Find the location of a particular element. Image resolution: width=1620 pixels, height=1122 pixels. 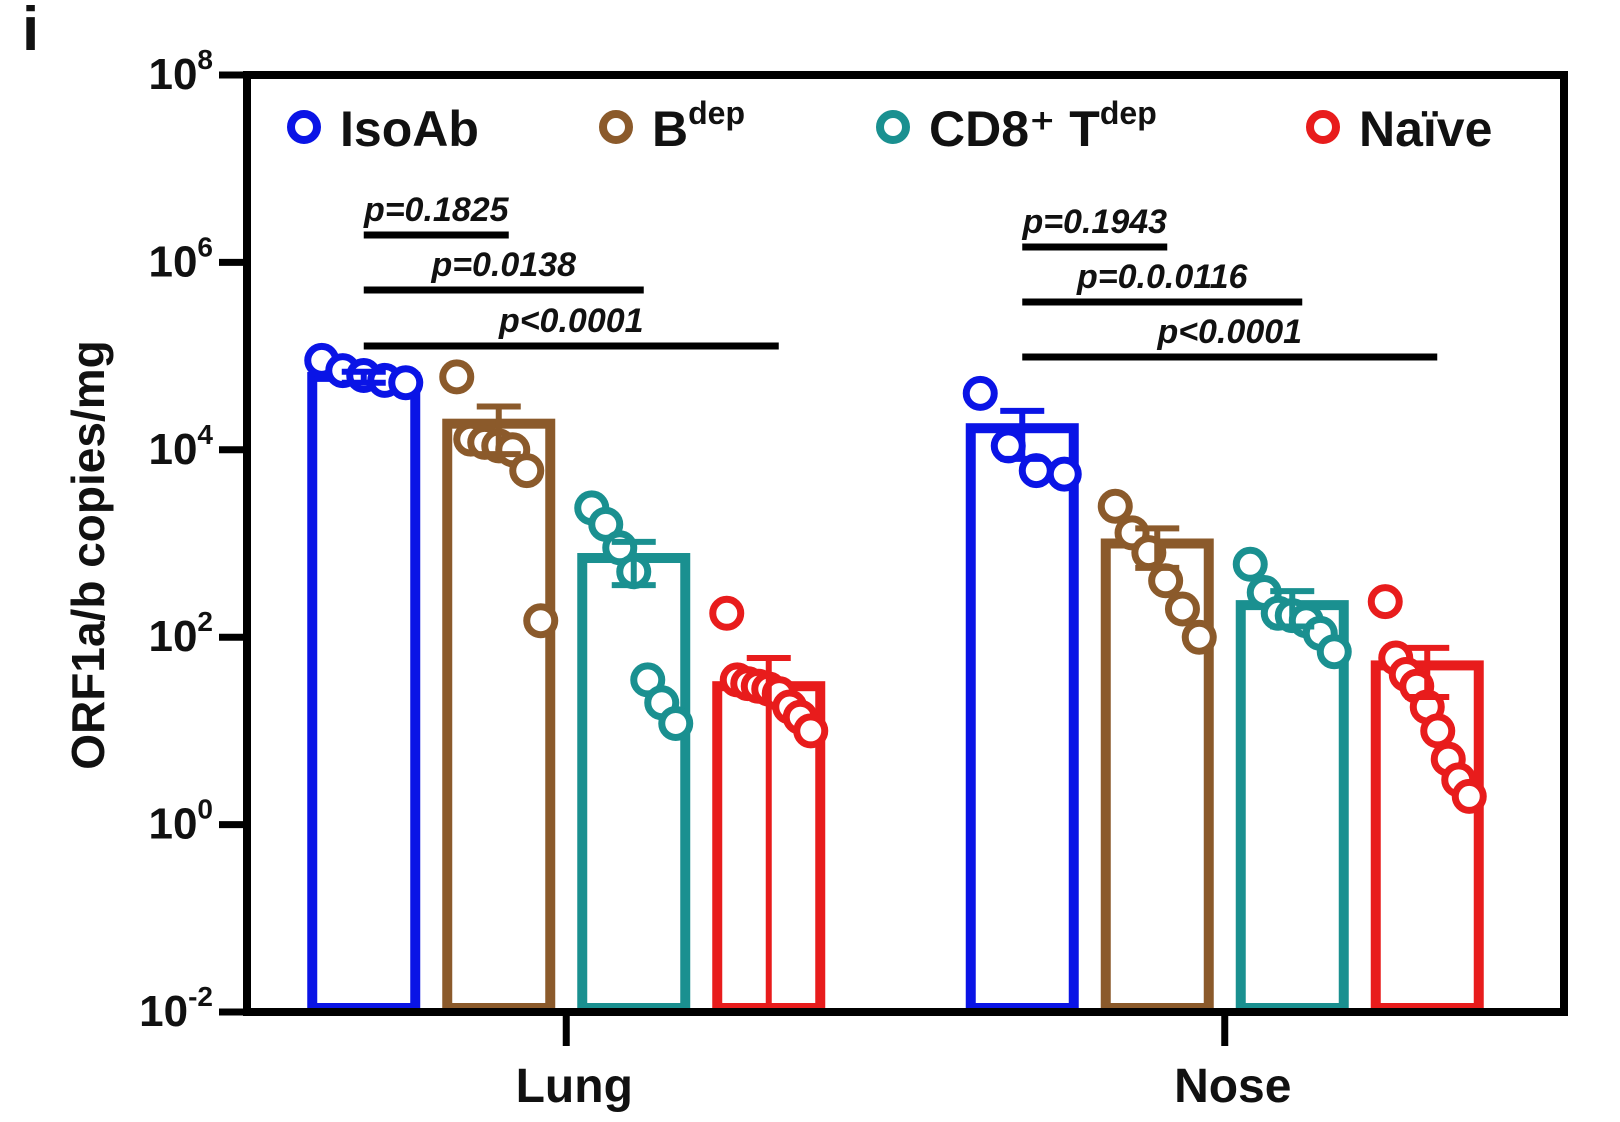

legend-marker-cd8 is located at coordinates (893, 127).